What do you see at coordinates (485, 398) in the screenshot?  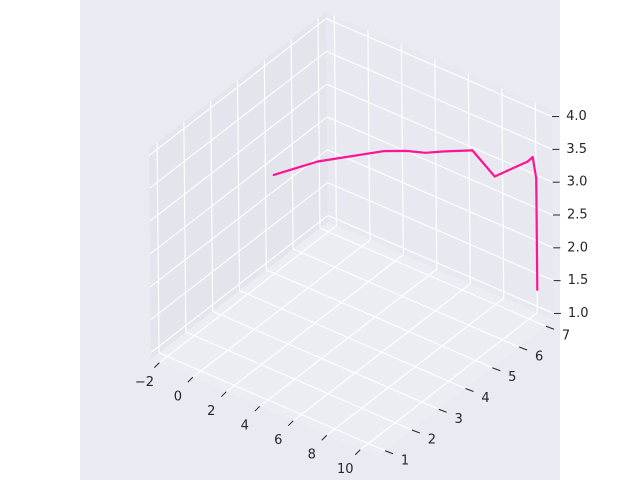 I see `y-tick-label: 4` at bounding box center [485, 398].